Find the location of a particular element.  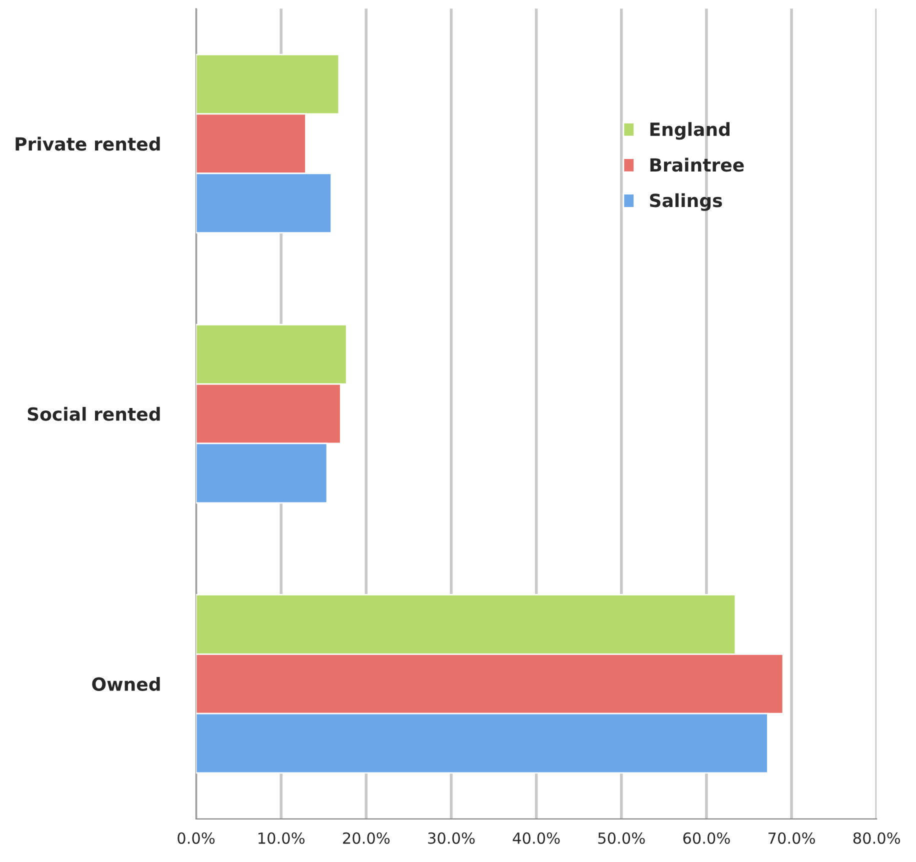

x-tick-label: 0.0% is located at coordinates (196, 838).